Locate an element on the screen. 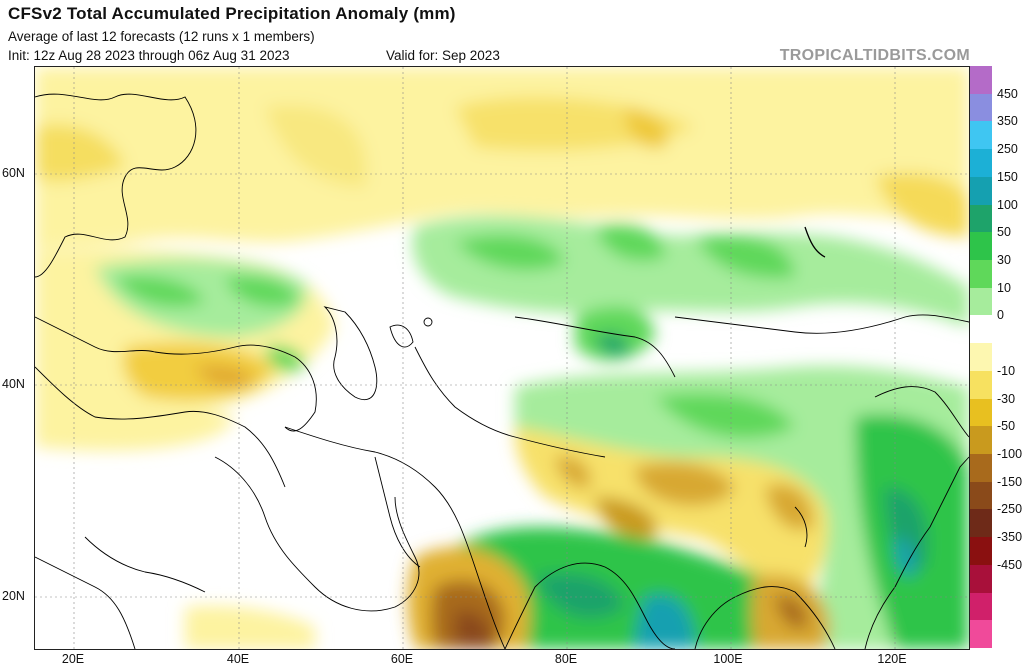 Image resolution: width=1024 pixels, height=668 pixels. lat-label-20n: 20N is located at coordinates (13, 596).